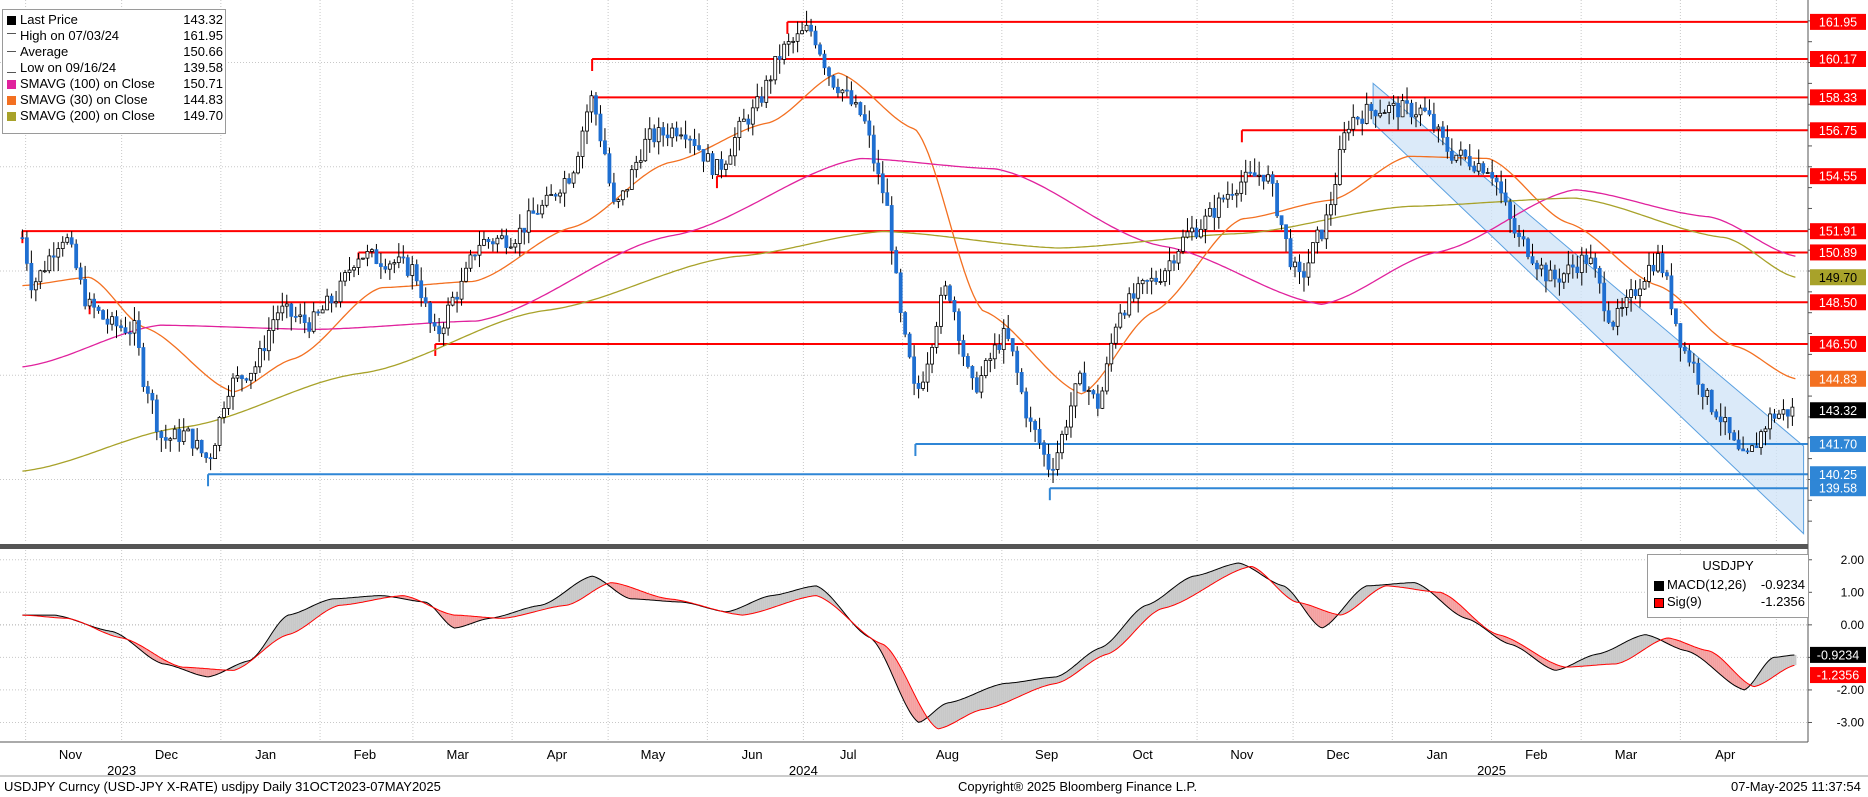 Image resolution: width=1868 pixels, height=797 pixels. I want to click on level-value-label: 148.50, so click(1838, 302).